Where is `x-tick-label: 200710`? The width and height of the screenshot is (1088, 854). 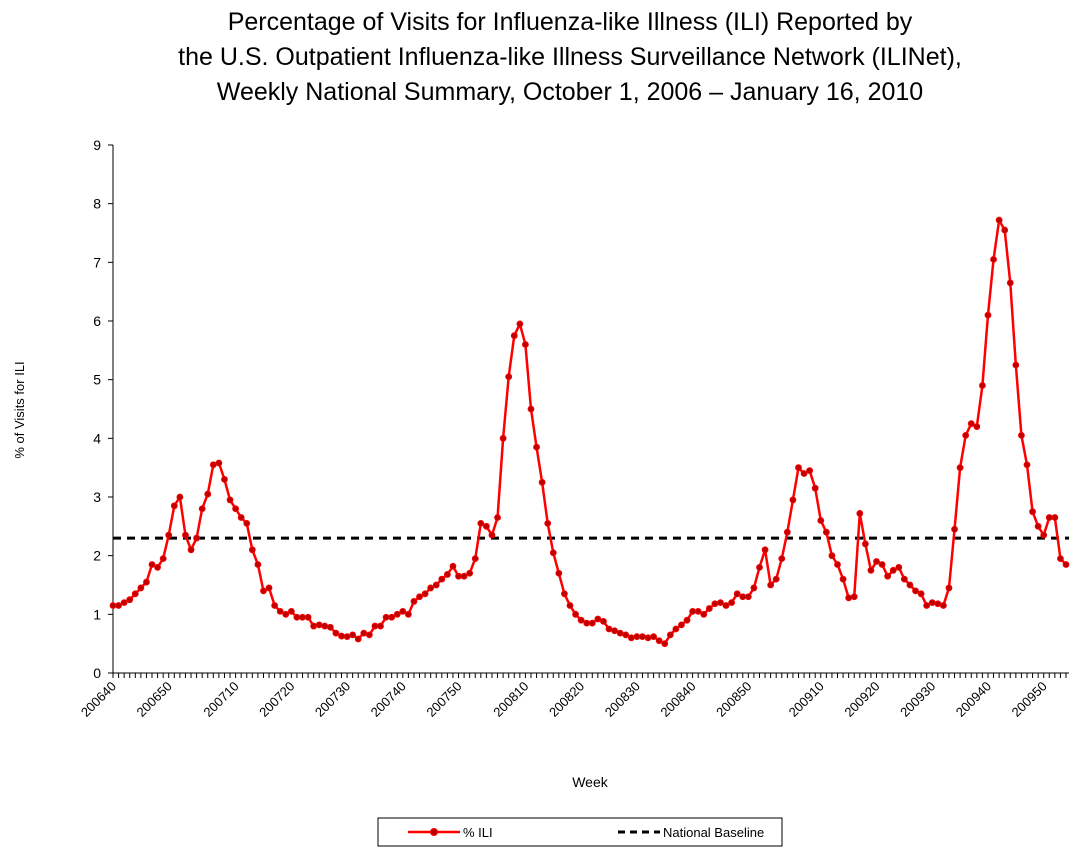
x-tick-label: 200710 is located at coordinates (220, 699).